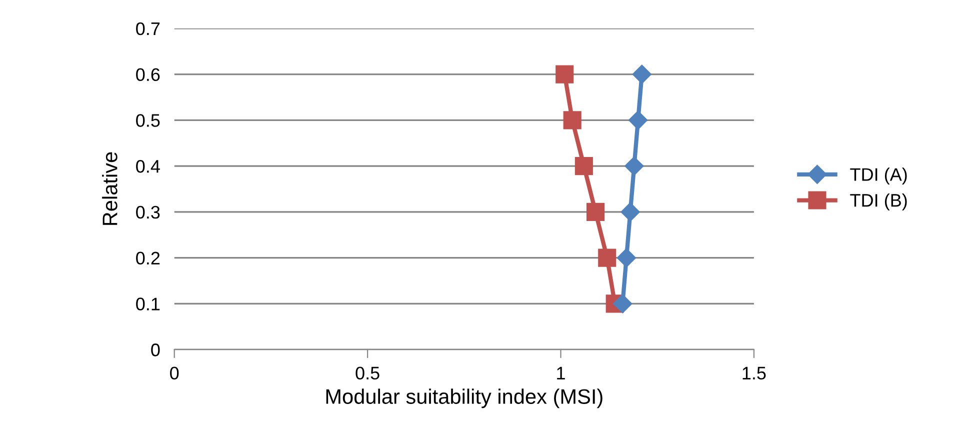 Image resolution: width=958 pixels, height=437 pixels. Describe the element at coordinates (110, 188) in the screenshot. I see `y-axis-title: Relative` at that location.